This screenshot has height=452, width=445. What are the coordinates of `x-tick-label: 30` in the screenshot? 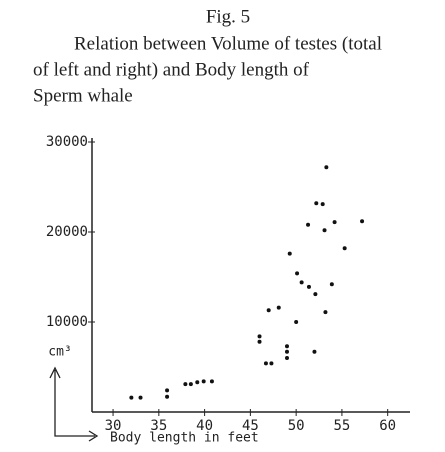 It's located at (113, 426).